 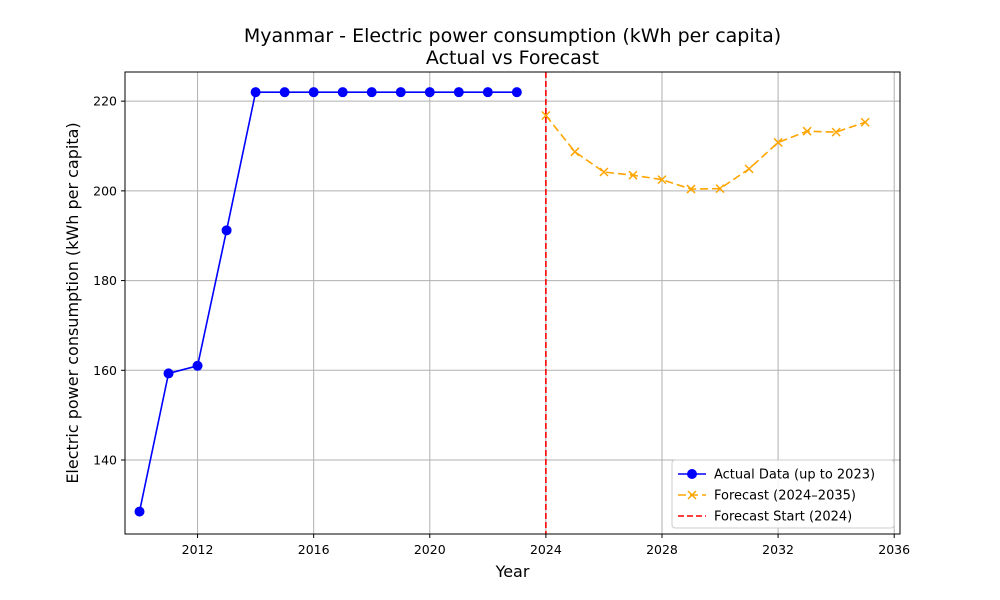 What do you see at coordinates (105, 459) in the screenshot?
I see `y-tick-label: 140` at bounding box center [105, 459].